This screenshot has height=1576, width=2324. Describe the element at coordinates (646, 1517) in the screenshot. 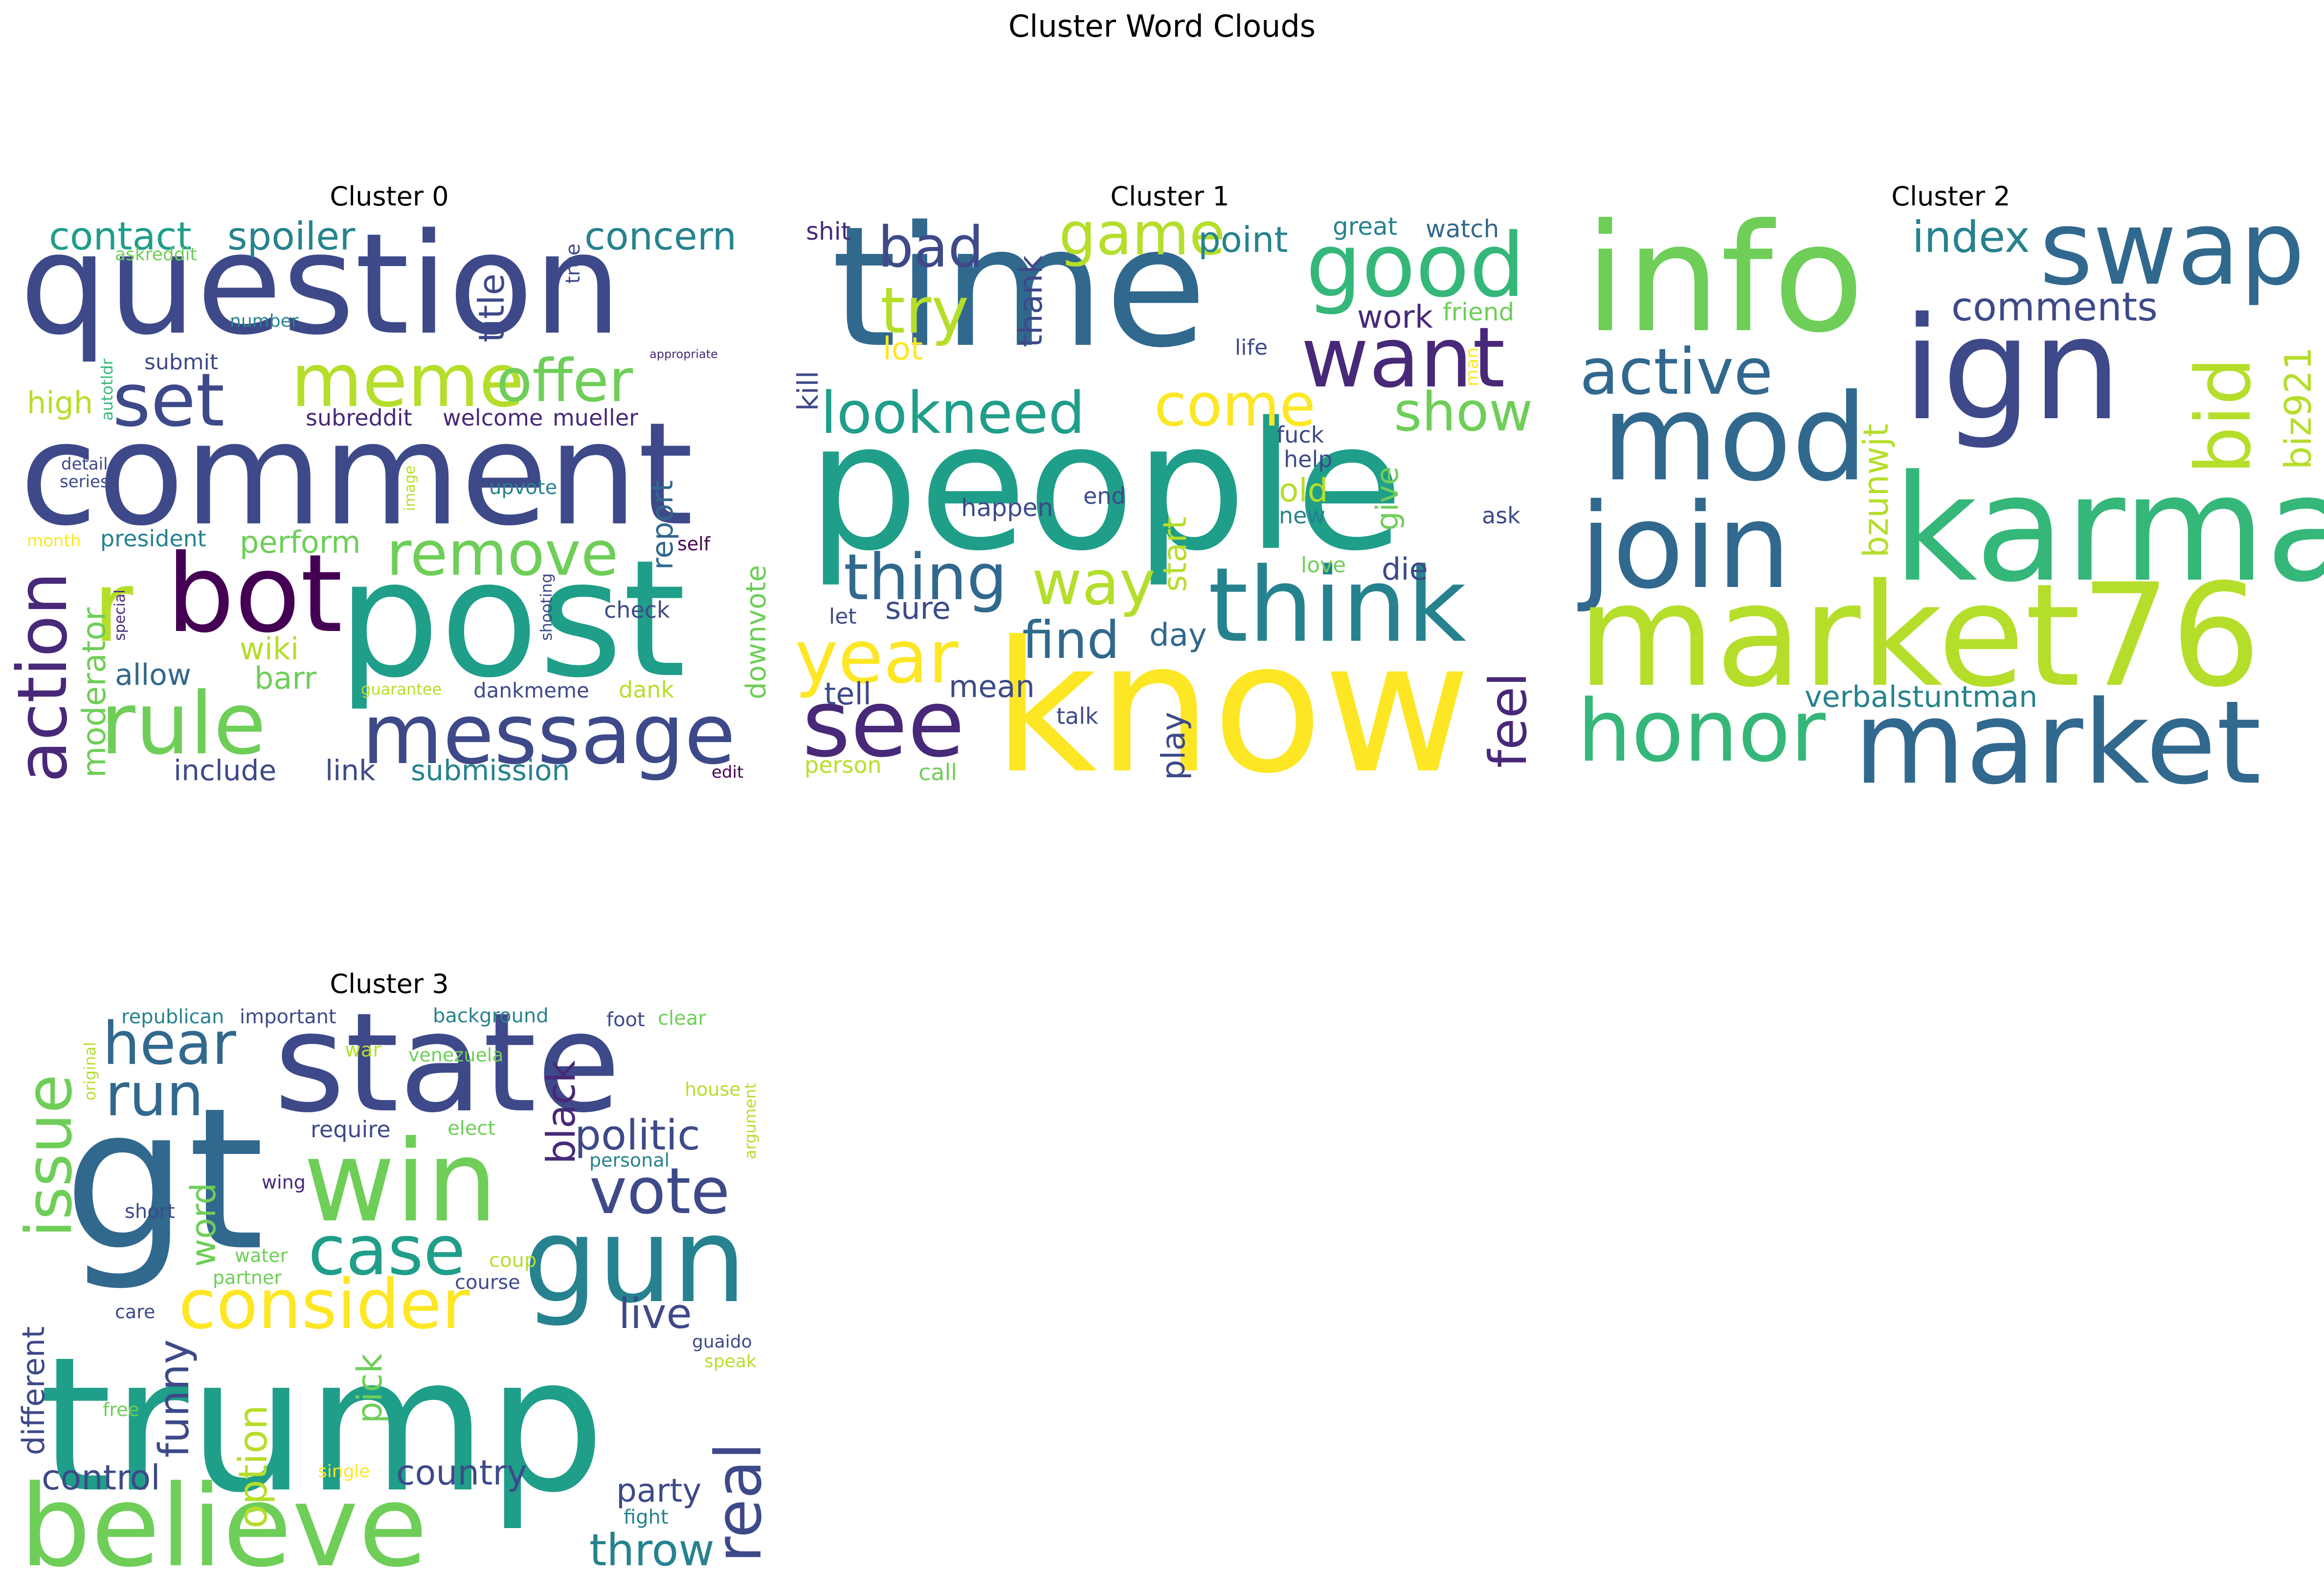

I see `word-fight: fight` at that location.